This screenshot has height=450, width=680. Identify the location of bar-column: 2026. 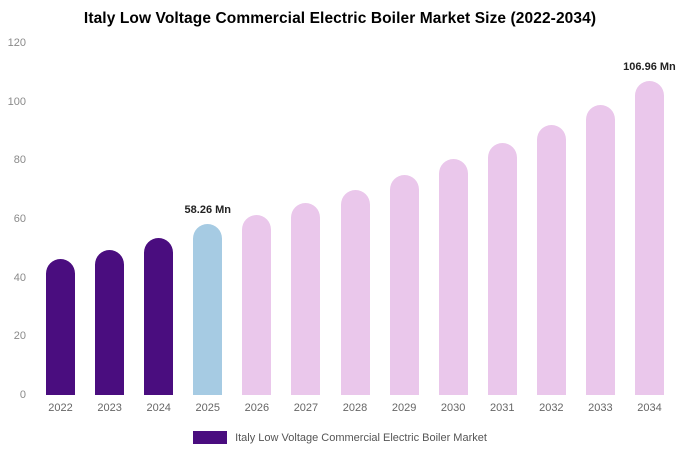
(256, 228).